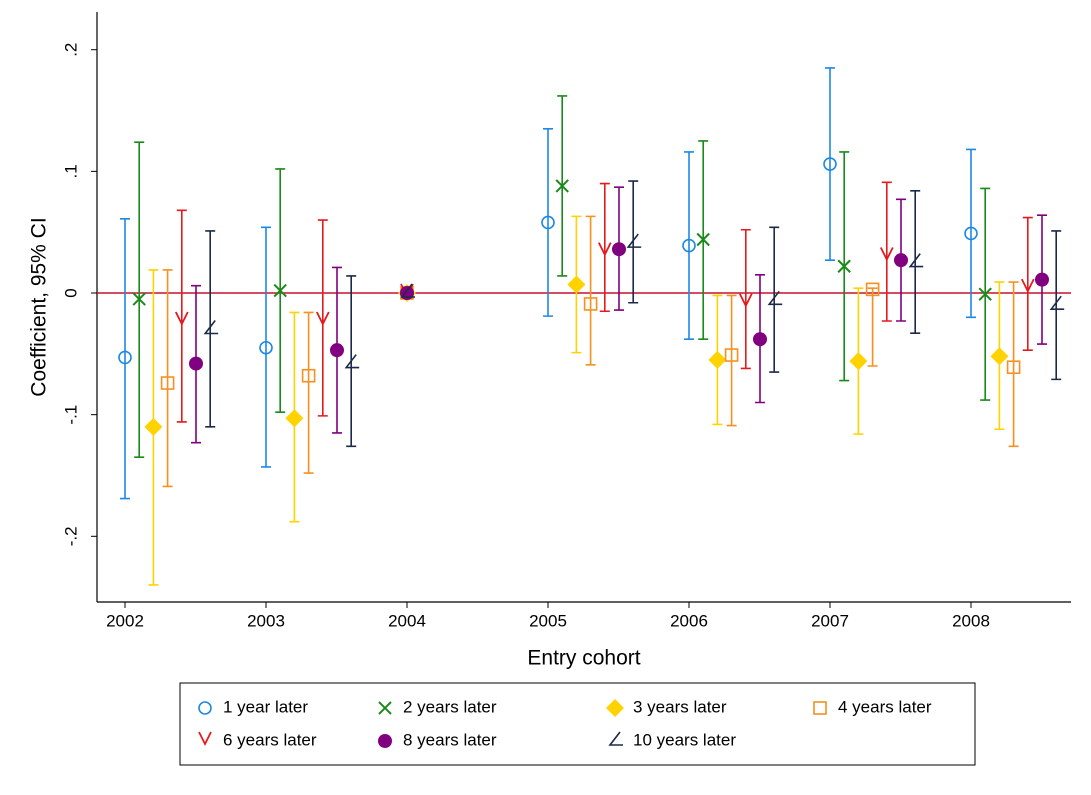  I want to click on x-tick-label: 2008, so click(971, 620).